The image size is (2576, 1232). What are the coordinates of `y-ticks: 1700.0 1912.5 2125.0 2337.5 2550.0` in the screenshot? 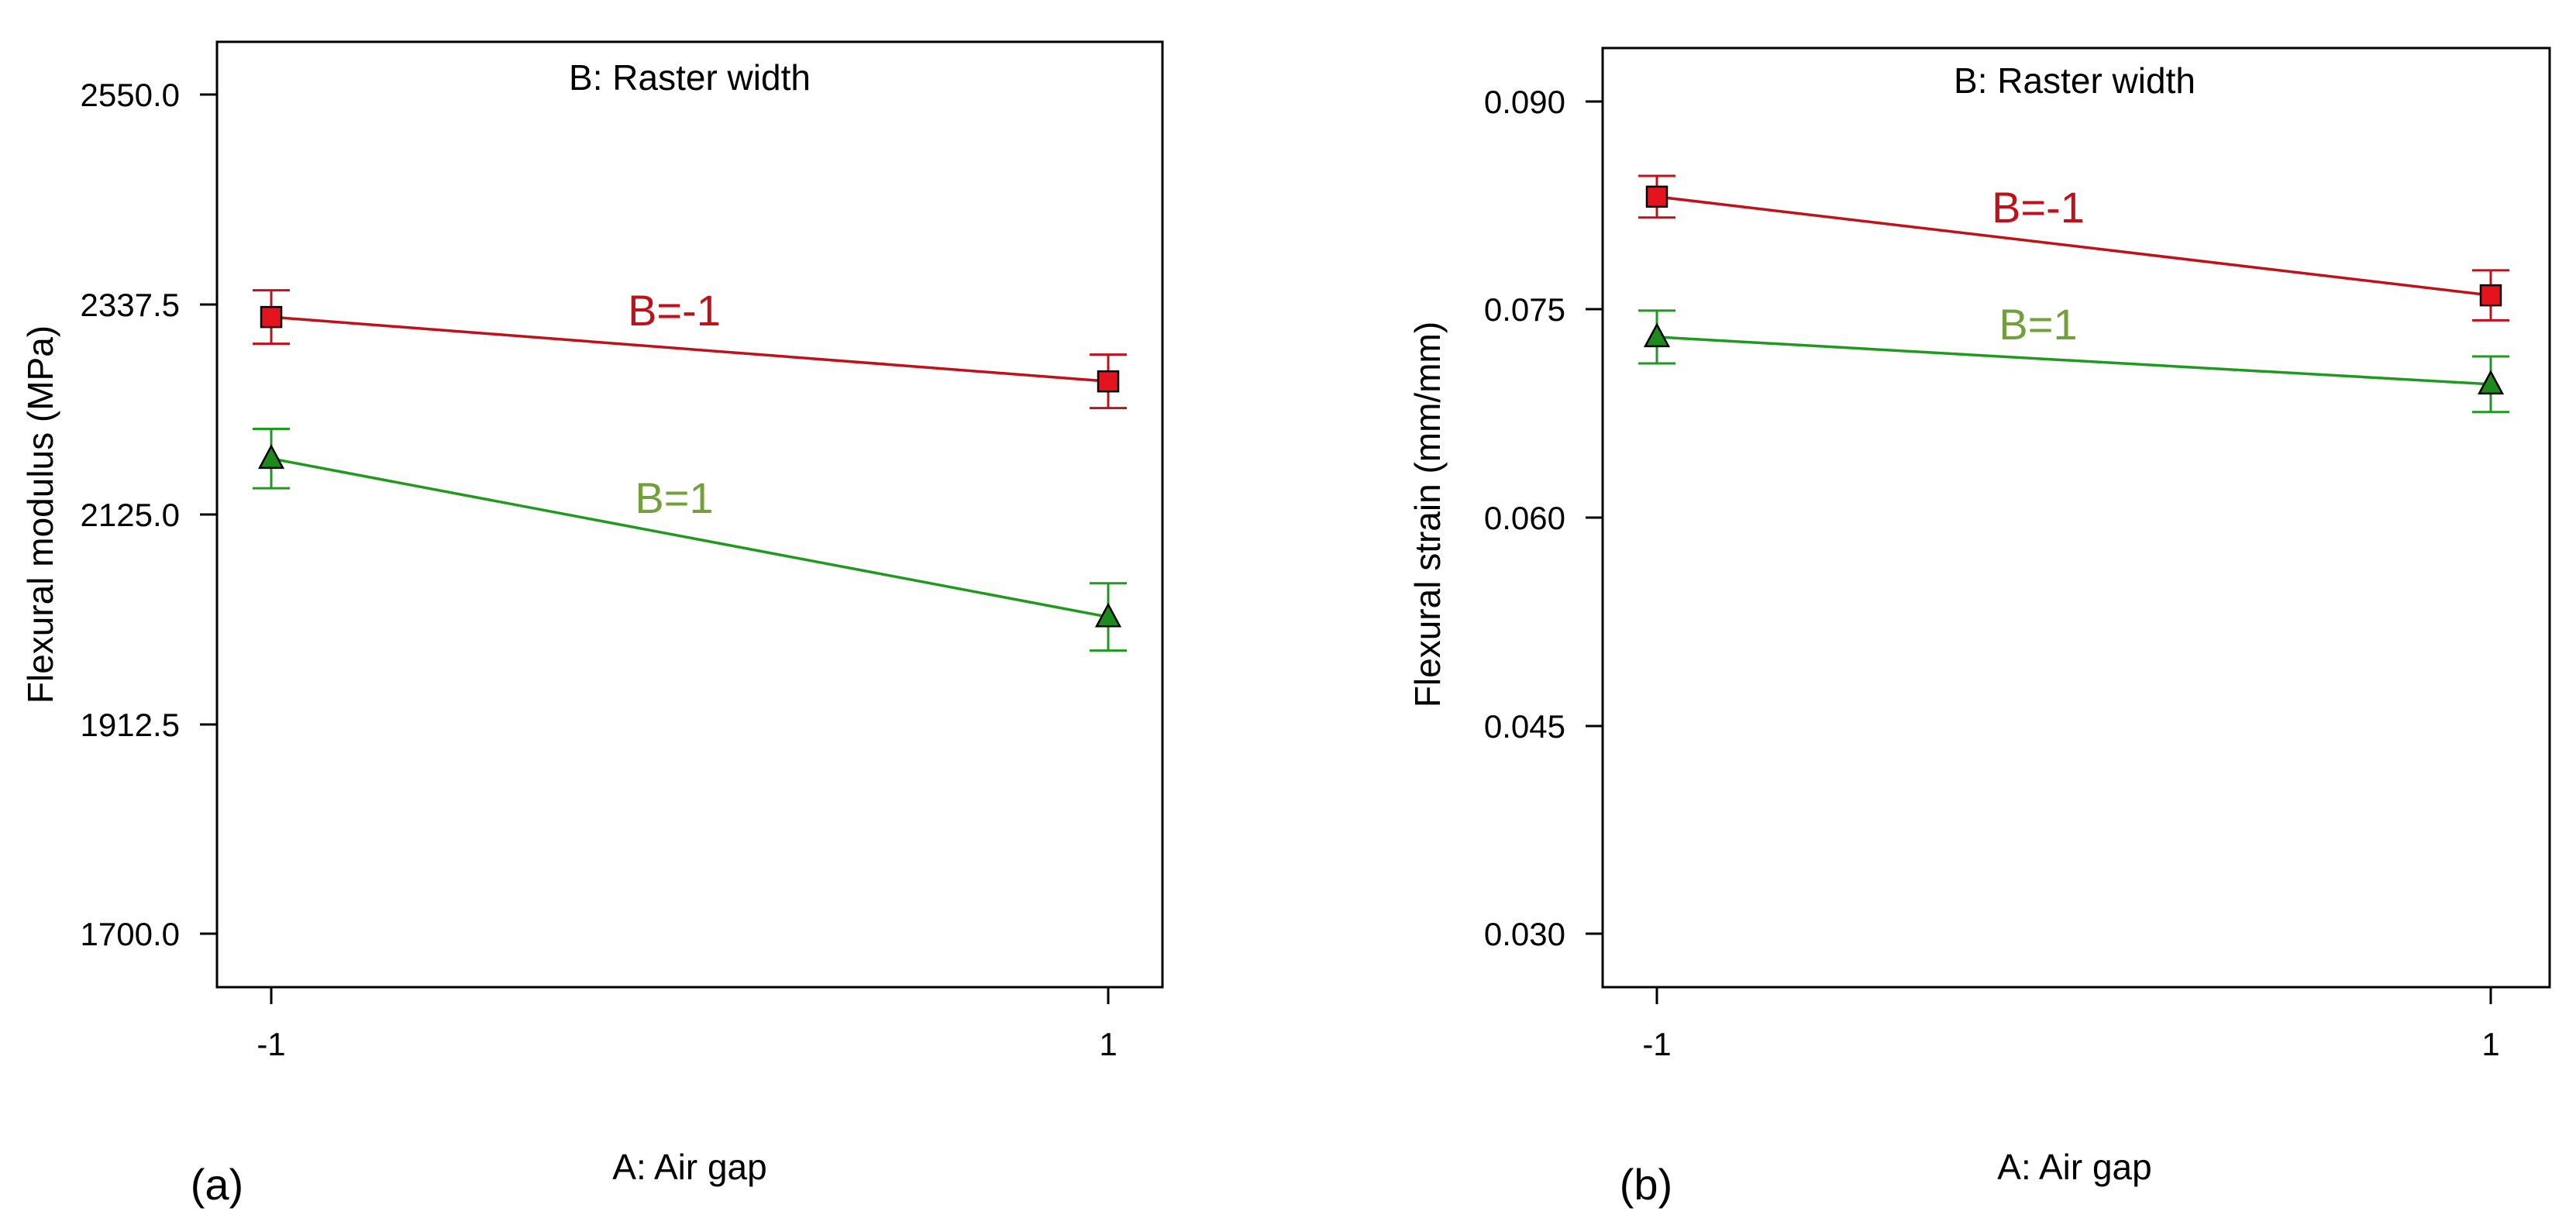 It's located at (149, 514).